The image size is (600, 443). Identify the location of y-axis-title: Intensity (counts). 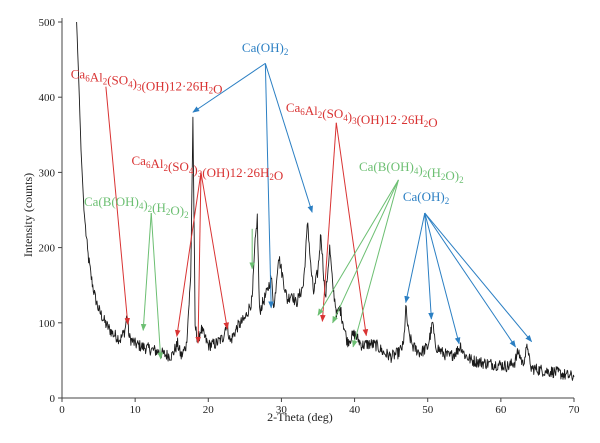
(28, 215).